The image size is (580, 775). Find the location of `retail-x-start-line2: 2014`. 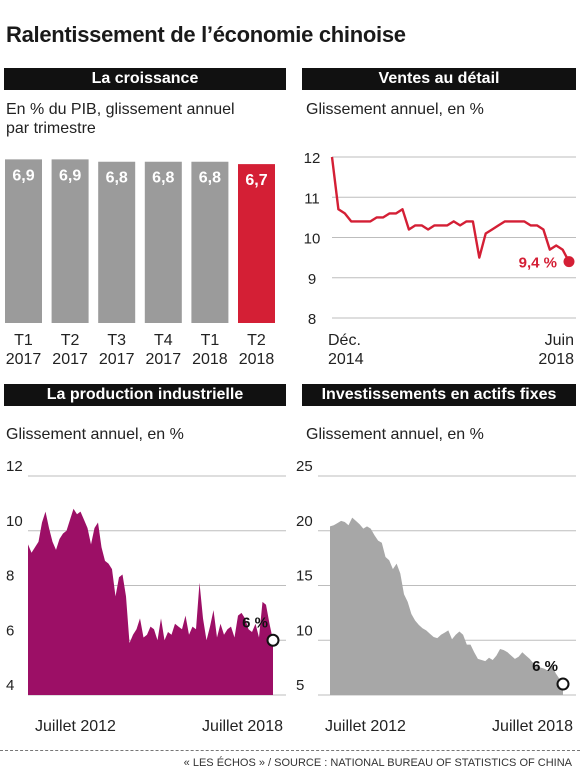

retail-x-start-line2: 2014 is located at coordinates (346, 359).